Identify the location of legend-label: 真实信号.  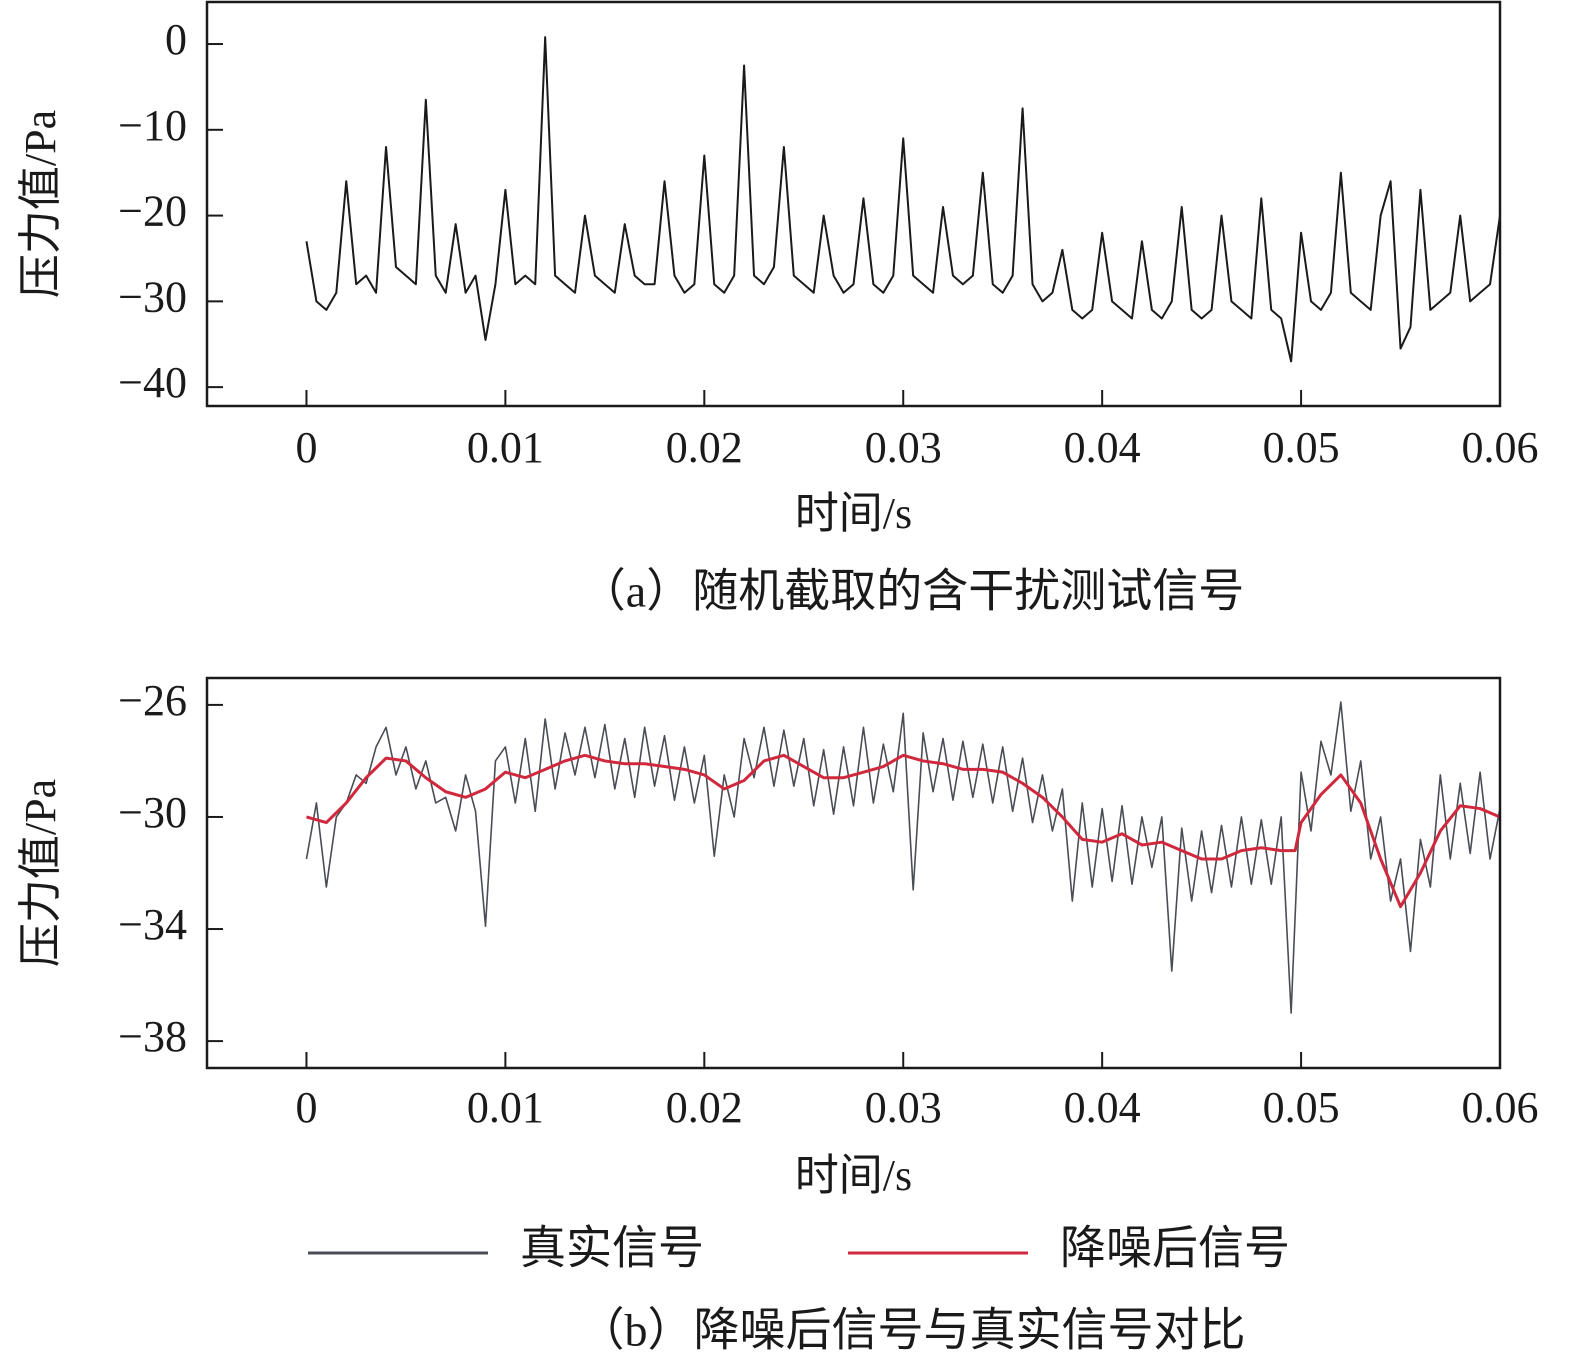
(612, 1248).